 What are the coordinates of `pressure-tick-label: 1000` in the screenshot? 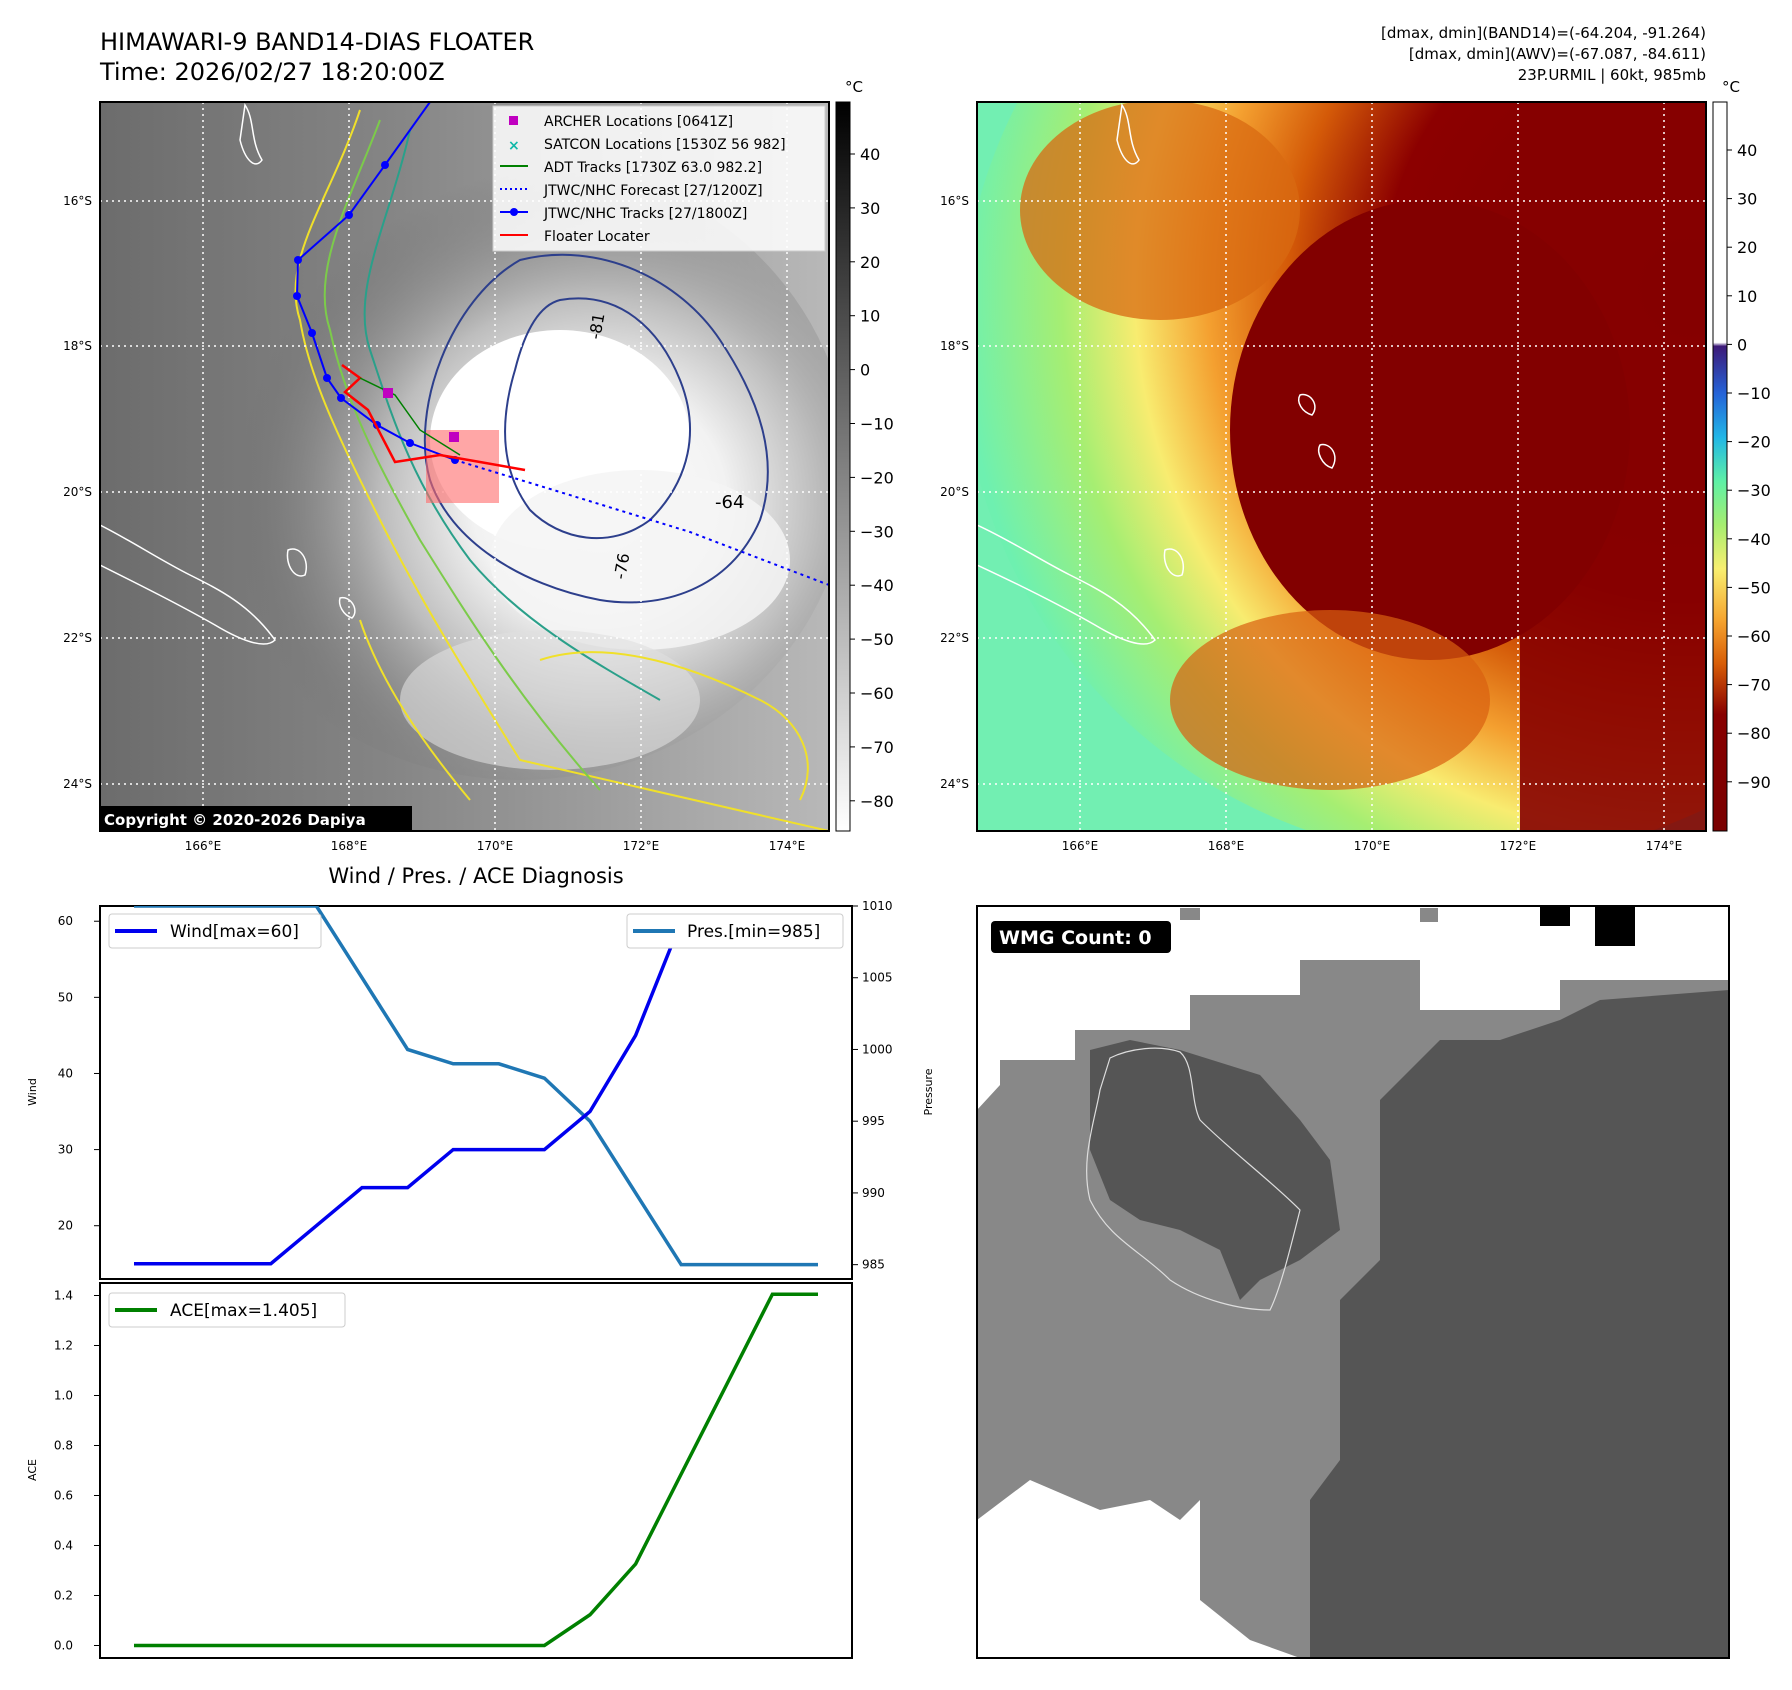 It's located at (877, 1049).